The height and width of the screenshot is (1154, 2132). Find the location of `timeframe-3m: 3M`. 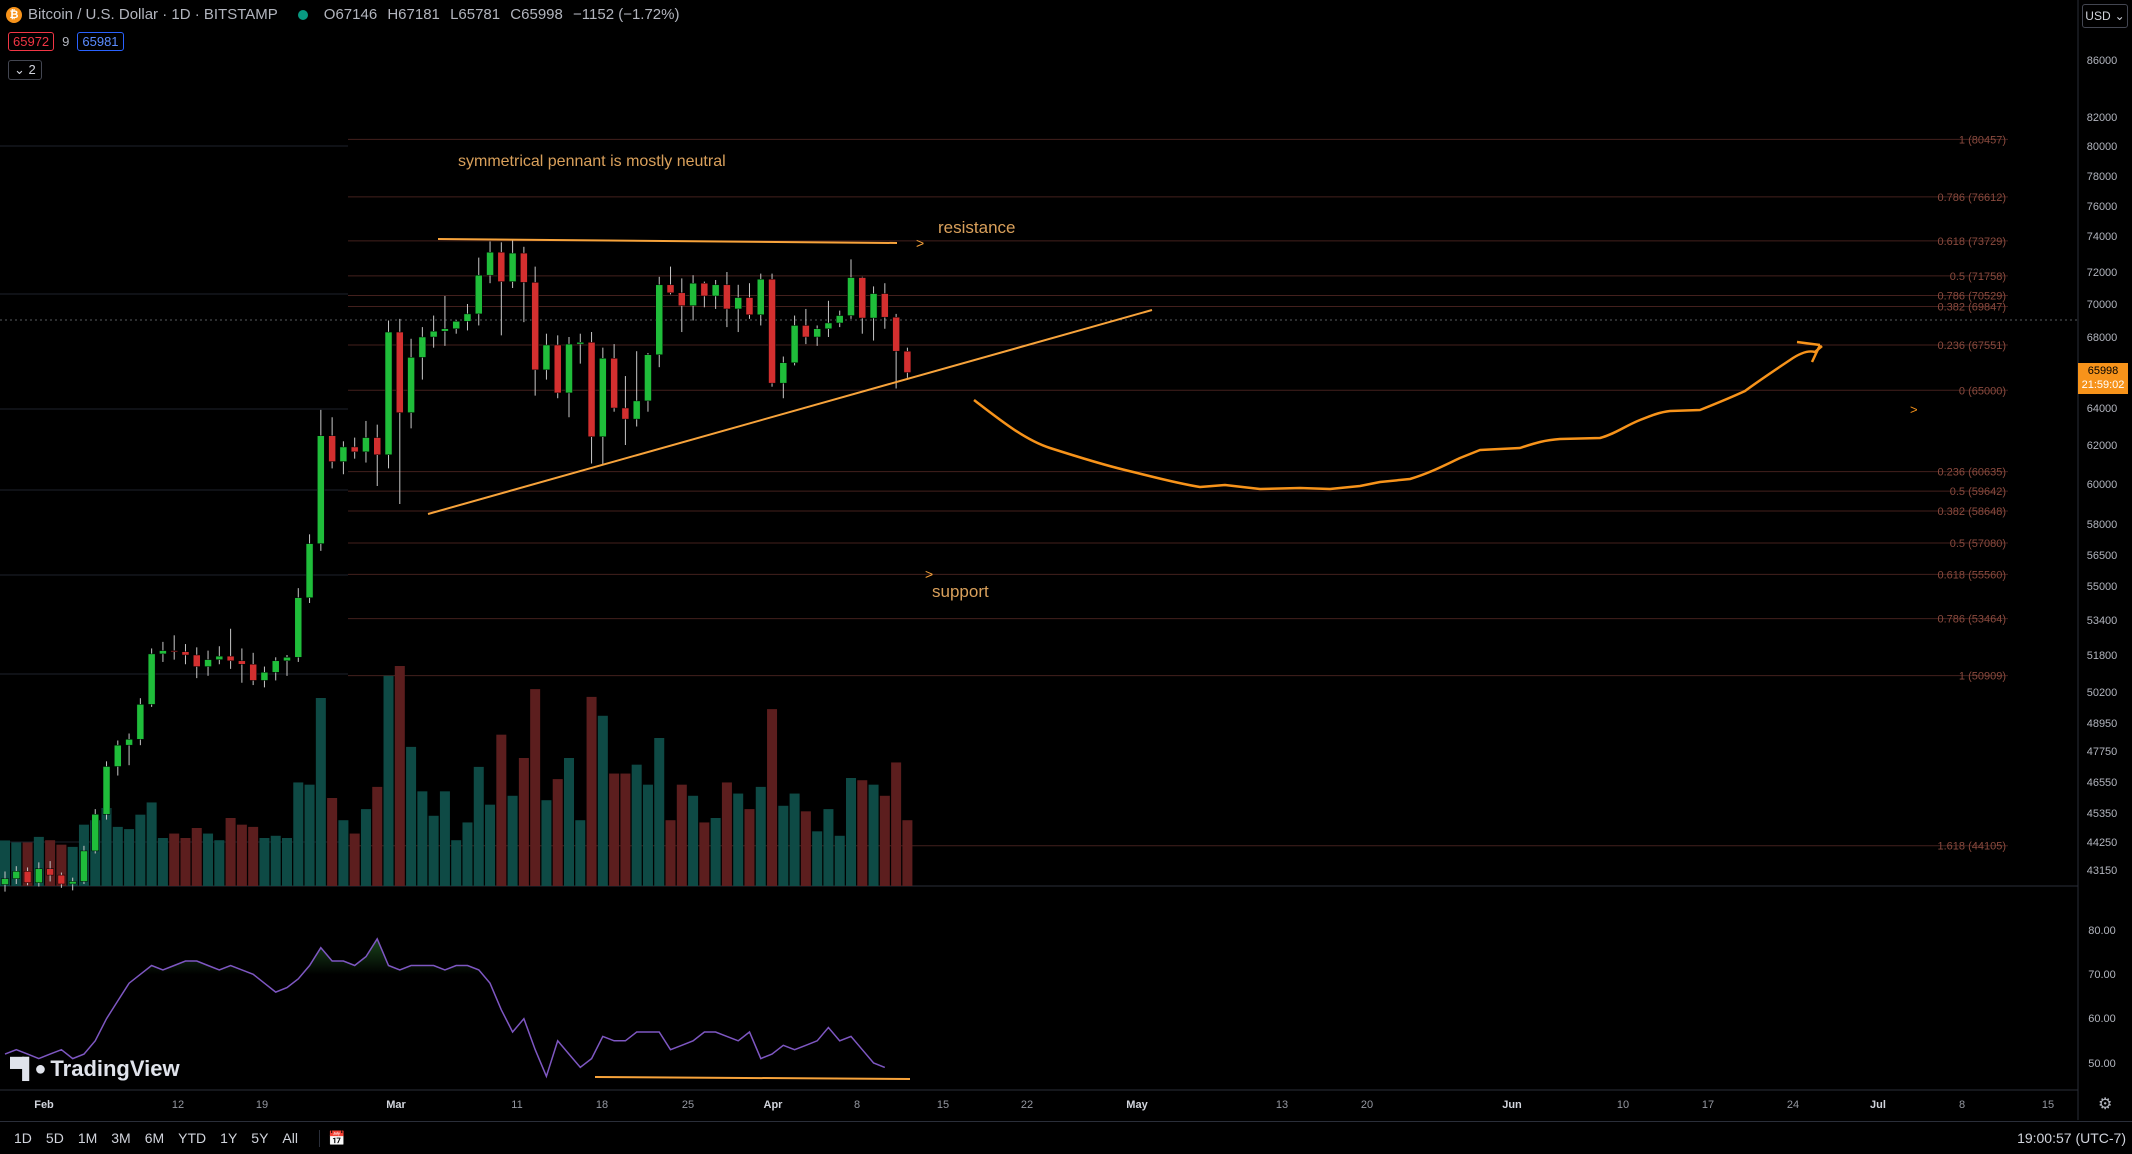

timeframe-3m: 3M is located at coordinates (121, 1138).